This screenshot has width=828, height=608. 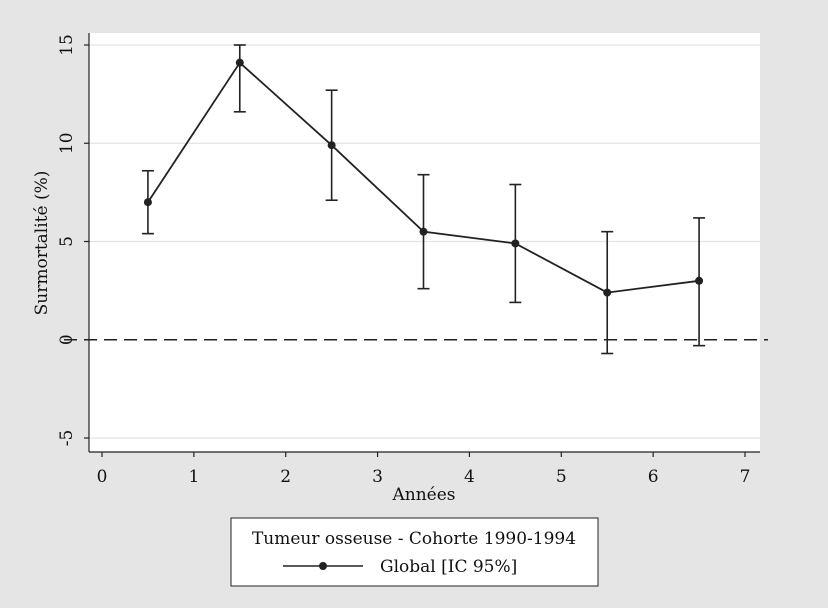 I want to click on legend-box, so click(x=414, y=552).